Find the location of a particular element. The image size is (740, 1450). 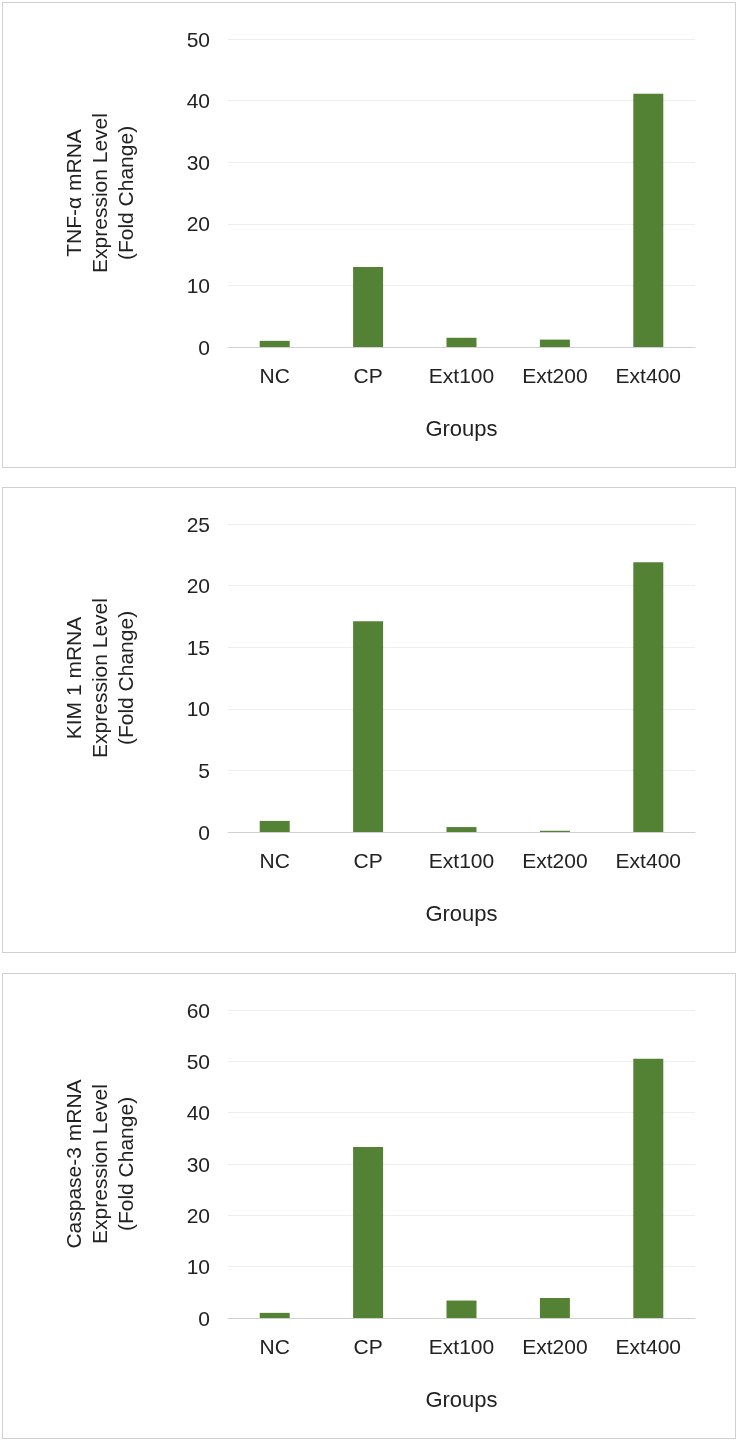

y-tick-label: 60 is located at coordinates (198, 1010).